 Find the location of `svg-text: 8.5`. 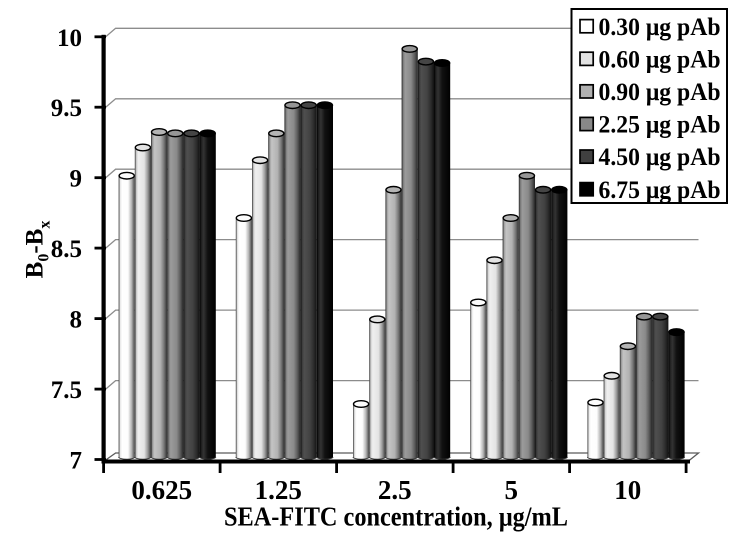

svg-text: 8.5 is located at coordinates (66, 249).